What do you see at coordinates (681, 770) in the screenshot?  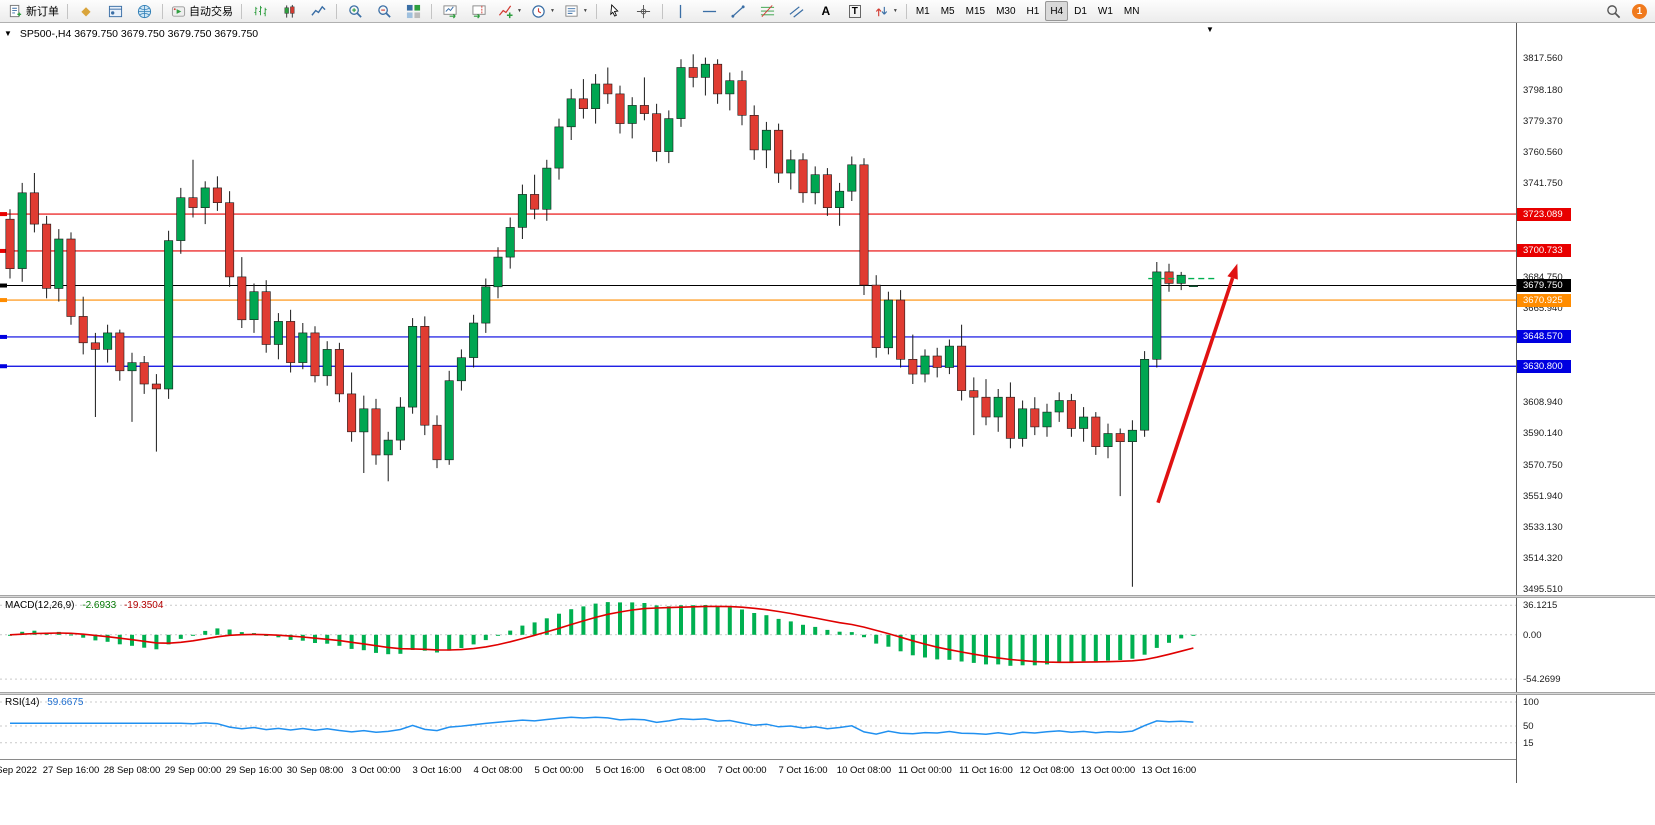 I see `time-axis-label: 6 Oct 08:00` at bounding box center [681, 770].